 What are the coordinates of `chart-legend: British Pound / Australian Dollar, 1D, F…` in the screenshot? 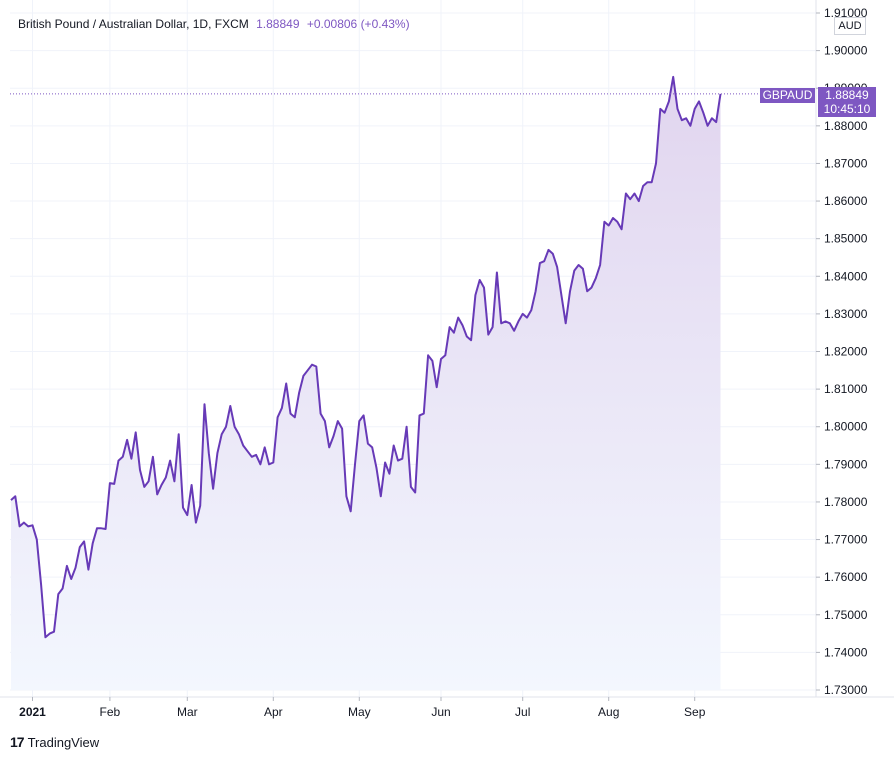 It's located at (214, 24).